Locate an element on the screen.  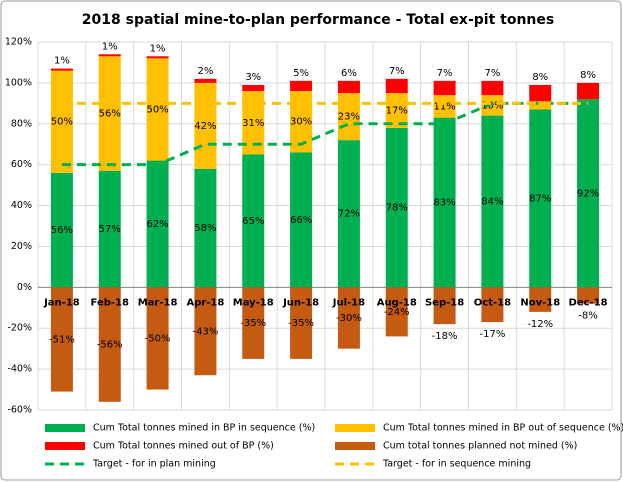
value-label: 2% is located at coordinates (205, 71).